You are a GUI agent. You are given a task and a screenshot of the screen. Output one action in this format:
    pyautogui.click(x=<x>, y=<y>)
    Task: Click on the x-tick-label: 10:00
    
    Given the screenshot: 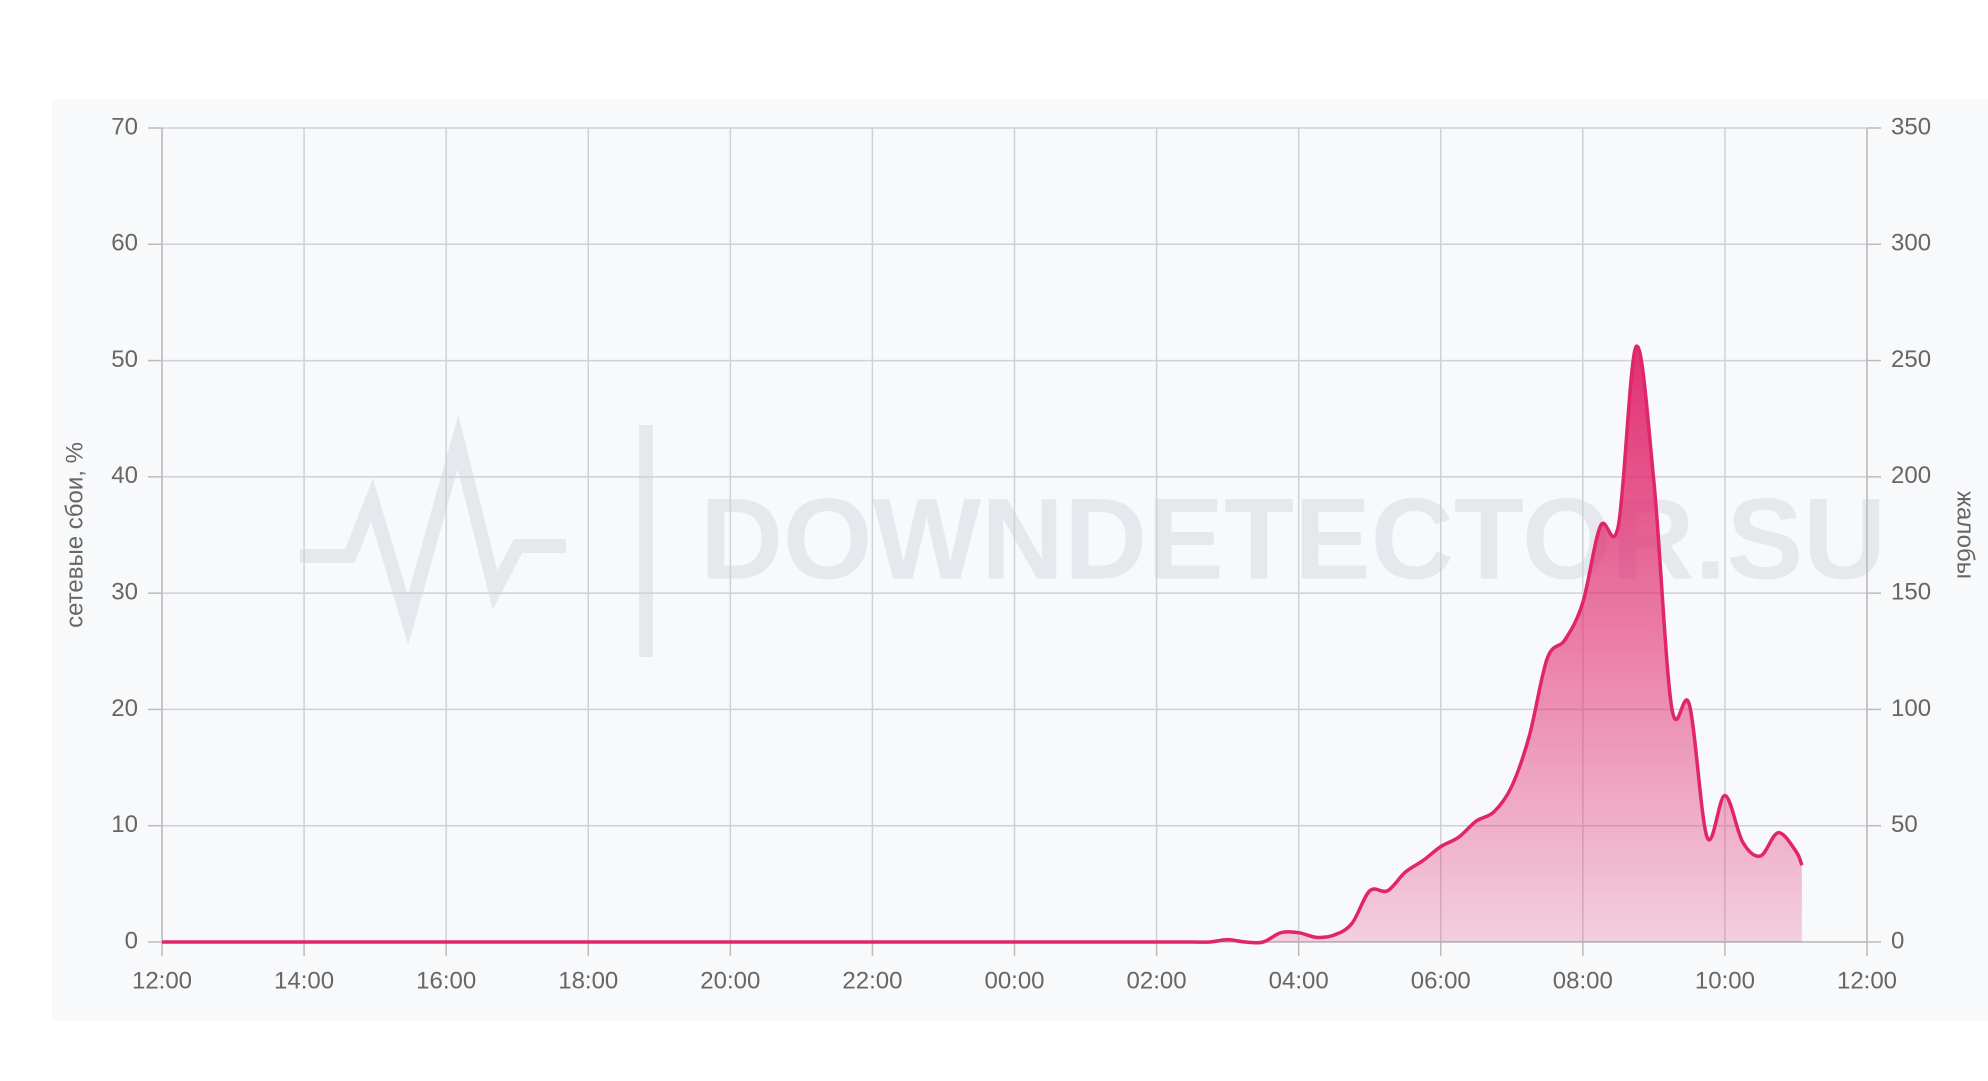 What is the action you would take?
    pyautogui.click(x=1725, y=980)
    